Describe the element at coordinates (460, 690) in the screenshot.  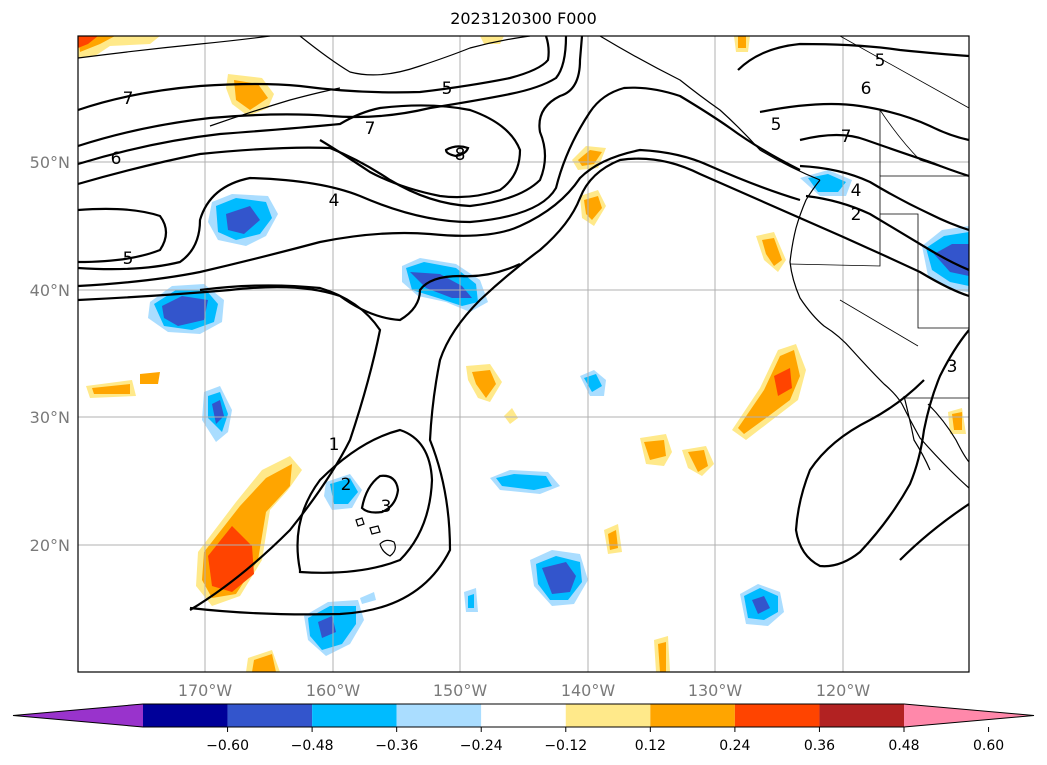
I see `longitude-label: 150°W` at that location.